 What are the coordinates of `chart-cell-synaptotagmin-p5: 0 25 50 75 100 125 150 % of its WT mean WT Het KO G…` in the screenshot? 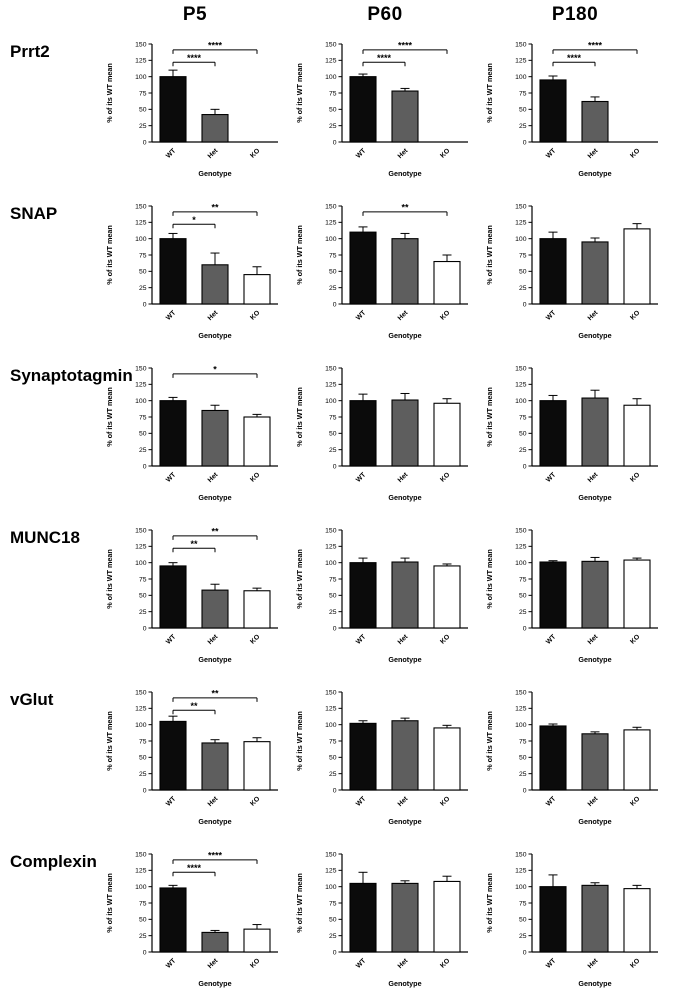 It's located at (195, 434).